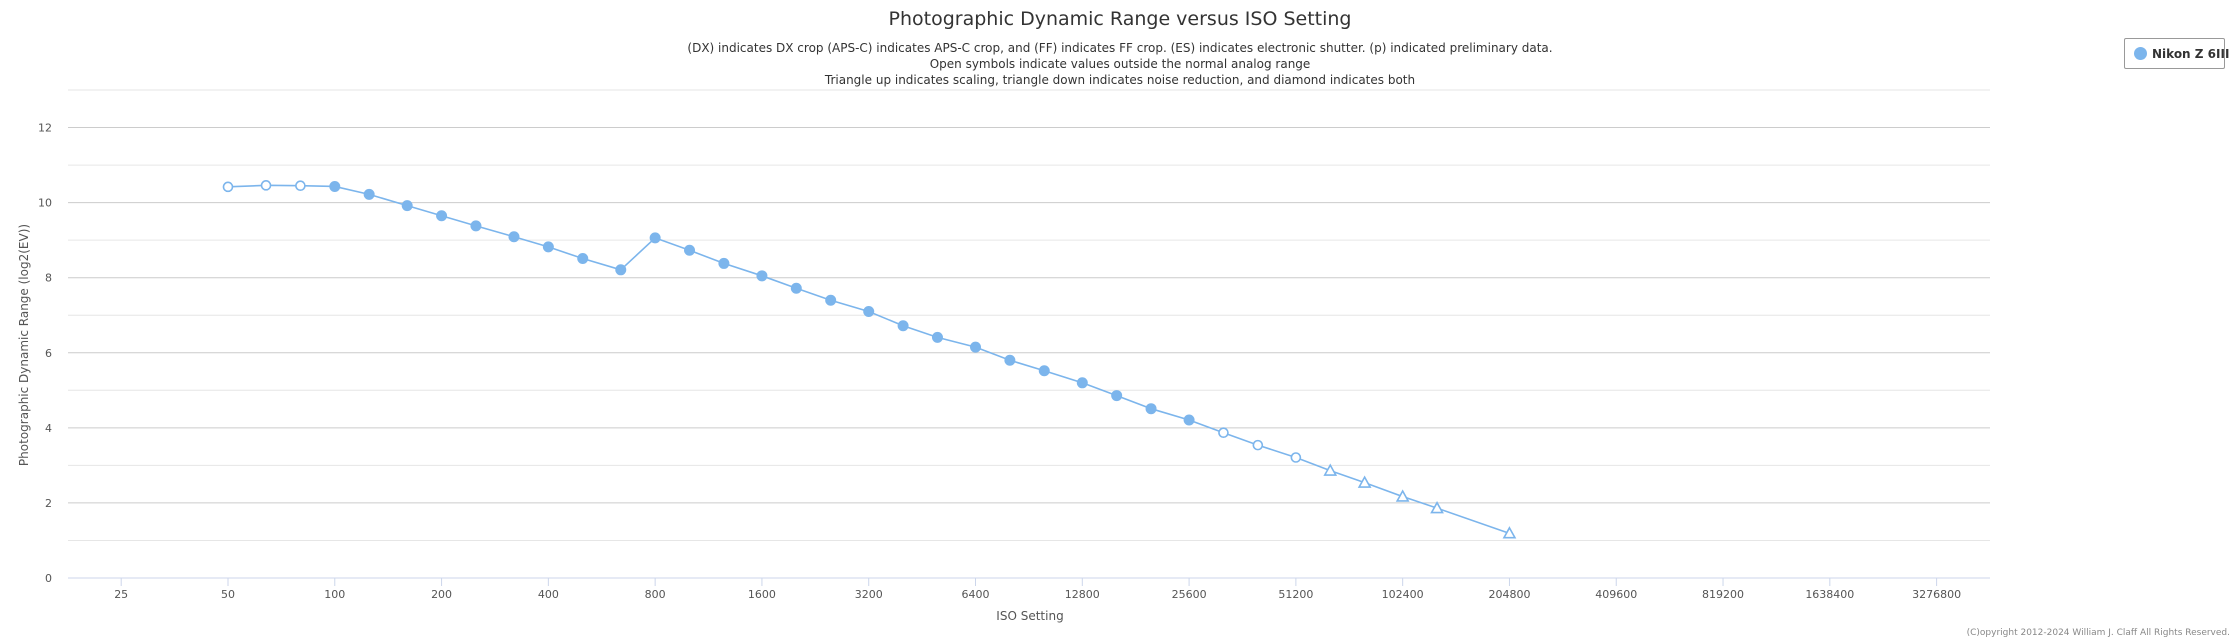  Describe the element at coordinates (228, 594) in the screenshot. I see `x-tick-label: 50` at that location.